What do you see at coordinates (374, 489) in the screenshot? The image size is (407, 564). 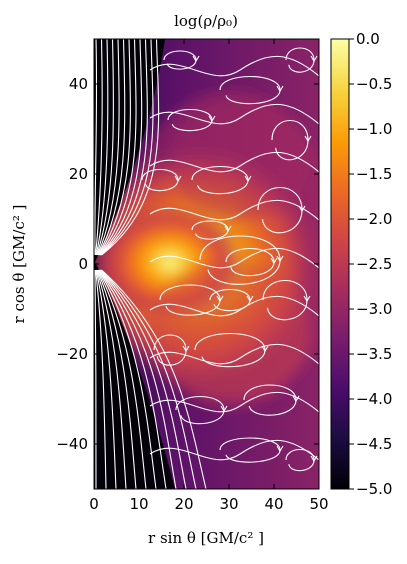 I see `colorbar-tick-label: −5.0` at bounding box center [374, 489].